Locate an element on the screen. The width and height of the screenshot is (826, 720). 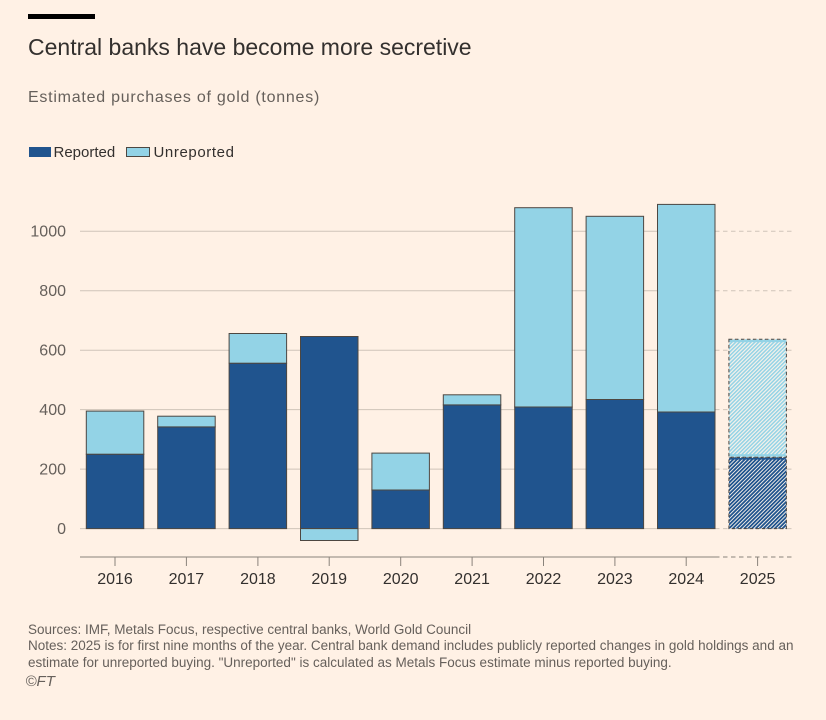
svg-text: 2022 is located at coordinates (544, 579).